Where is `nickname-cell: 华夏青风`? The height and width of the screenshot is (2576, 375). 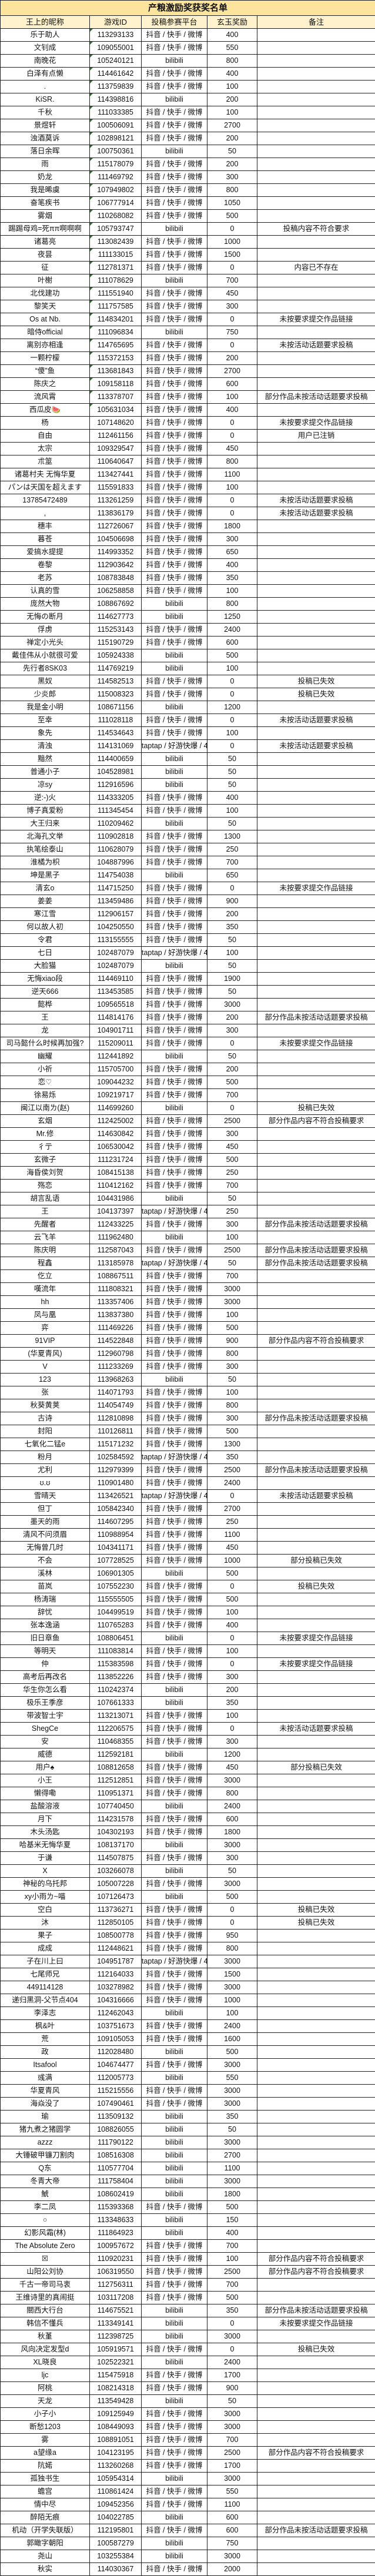
nickname-cell: 华夏青风 is located at coordinates (45, 2091).